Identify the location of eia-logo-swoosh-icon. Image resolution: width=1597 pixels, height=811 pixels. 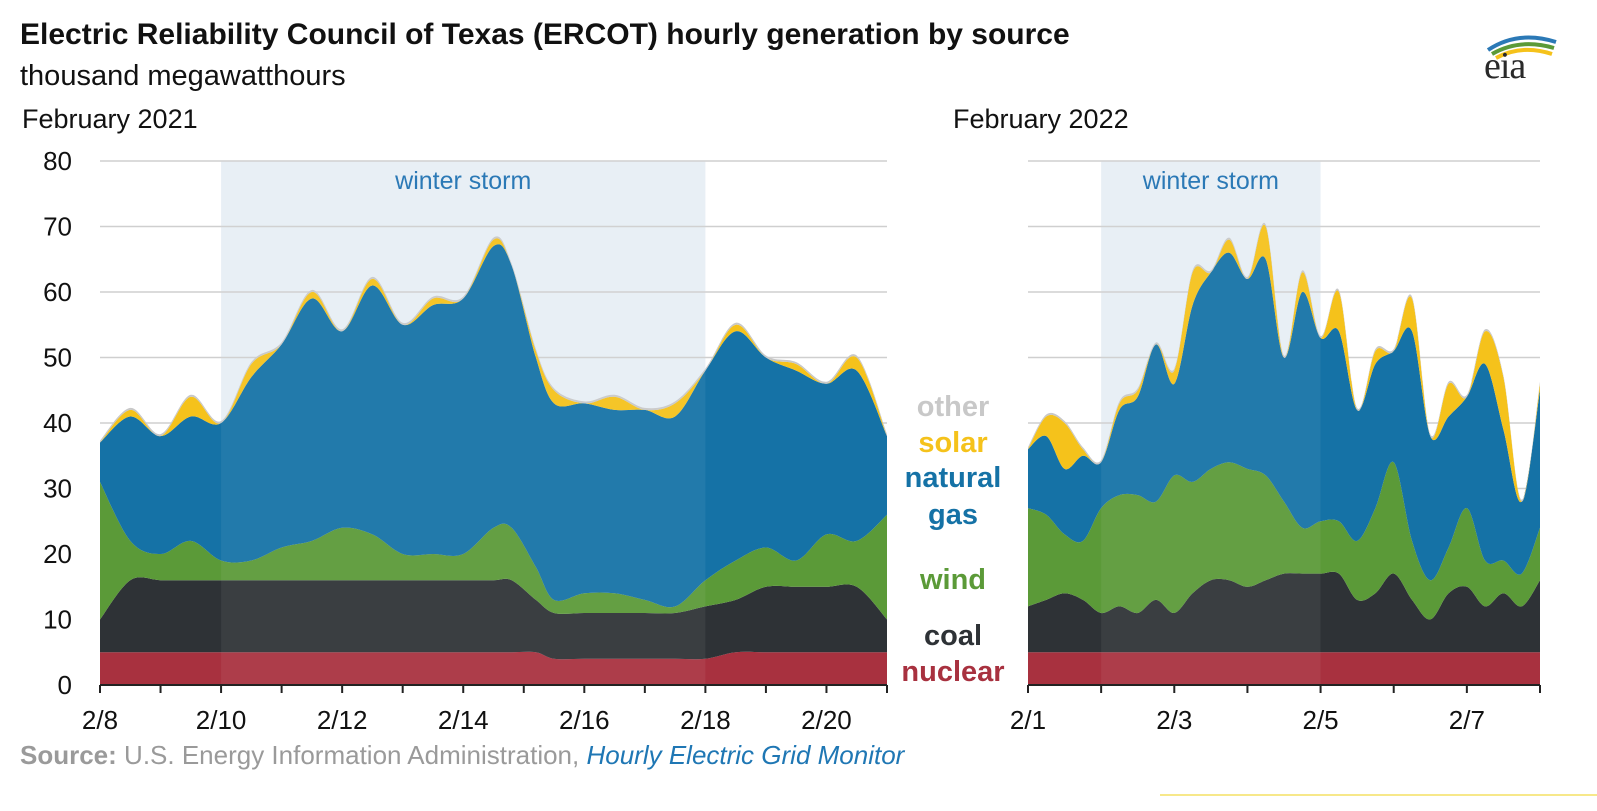
(1521, 47).